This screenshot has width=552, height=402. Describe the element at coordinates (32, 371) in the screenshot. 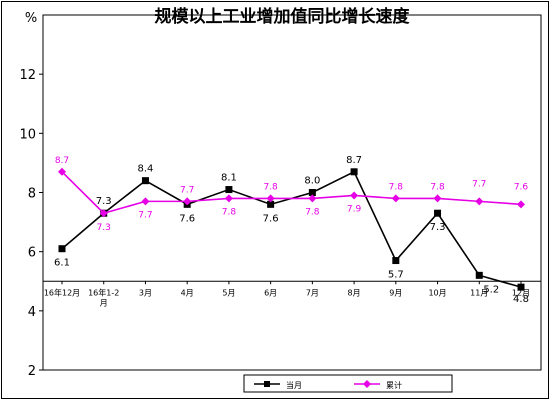

I see `y-tick-label: 2` at that location.